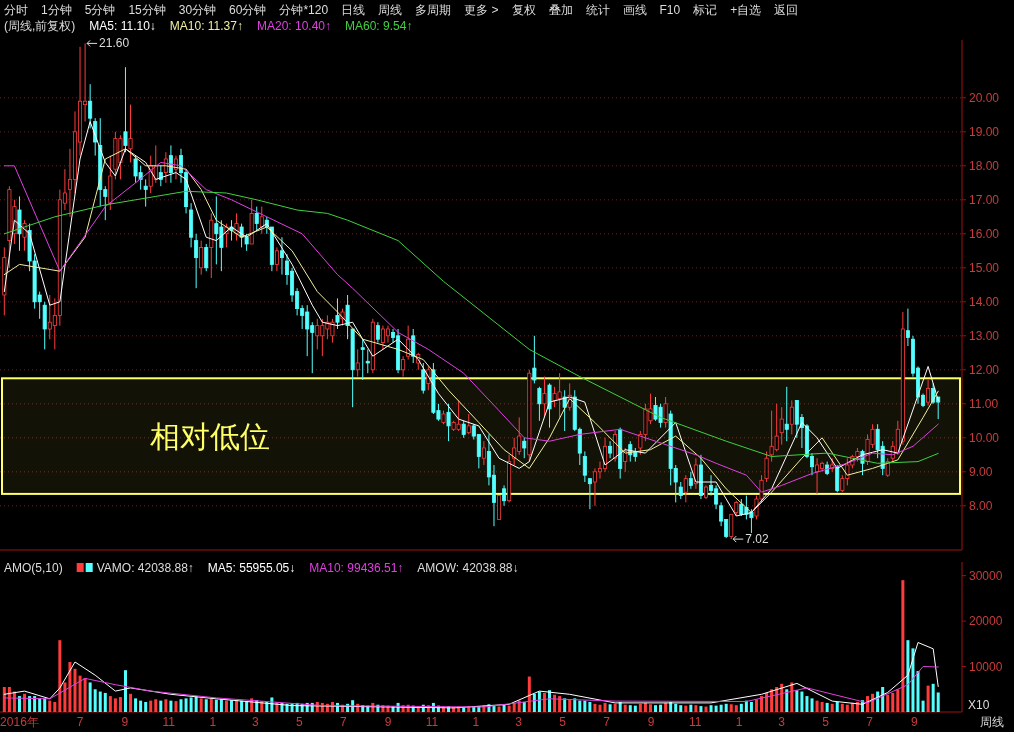 This screenshot has width=1014, height=732. I want to click on text: MA20: 10.40↑, so click(294, 26).